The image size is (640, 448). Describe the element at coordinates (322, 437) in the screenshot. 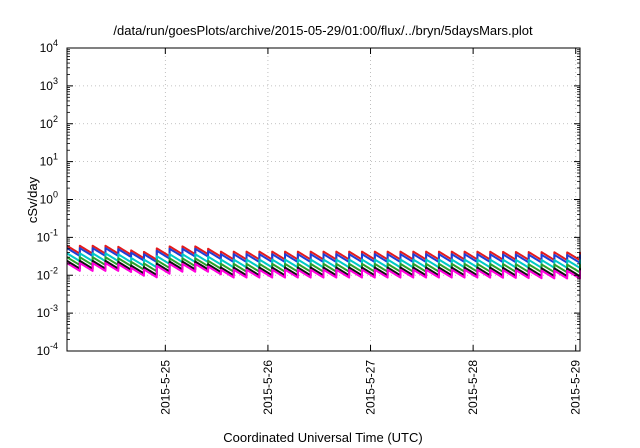

I see `x-axis-label: Coordinated Universal Time (UTC)` at that location.